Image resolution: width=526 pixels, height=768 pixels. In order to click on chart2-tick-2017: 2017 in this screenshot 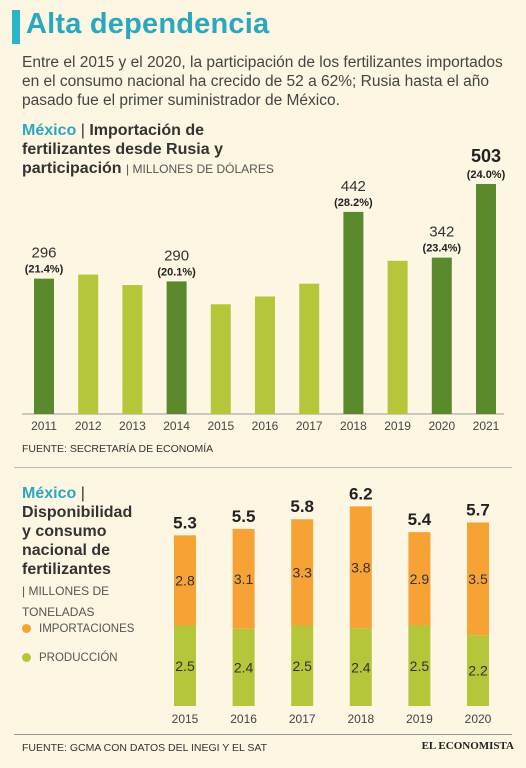, I will do `click(302, 719)`.